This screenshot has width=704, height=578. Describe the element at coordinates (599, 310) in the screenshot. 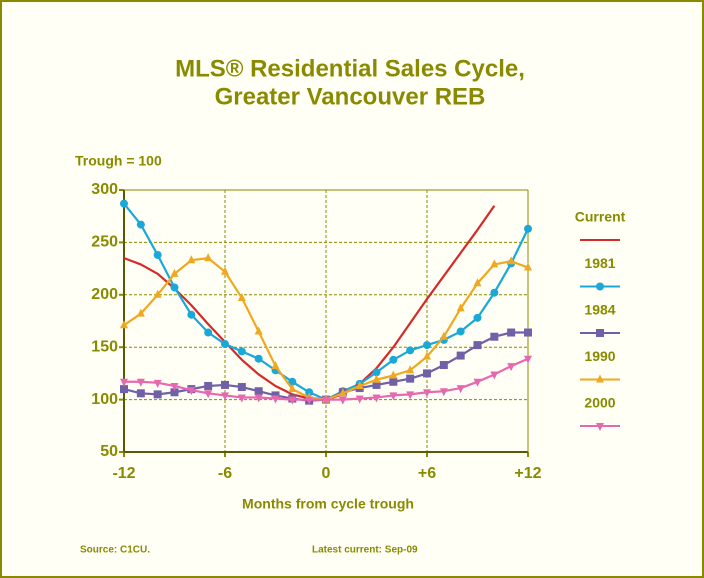

I see `legend-label: 1984` at that location.